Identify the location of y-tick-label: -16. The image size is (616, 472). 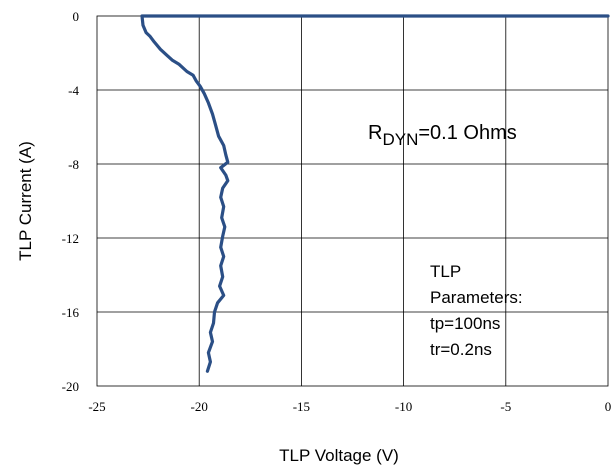
(71, 312).